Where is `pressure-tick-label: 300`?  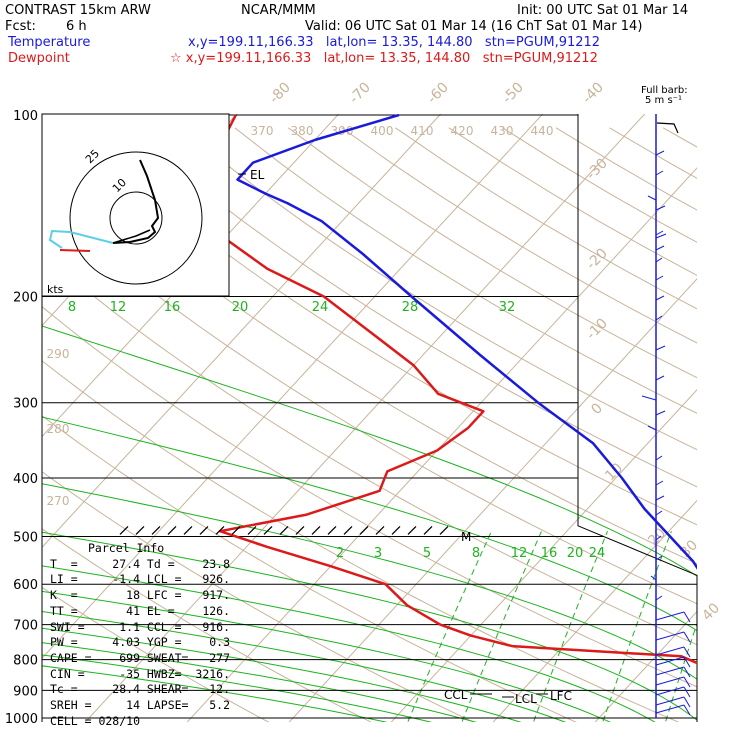 pressure-tick-label: 300 is located at coordinates (25, 404).